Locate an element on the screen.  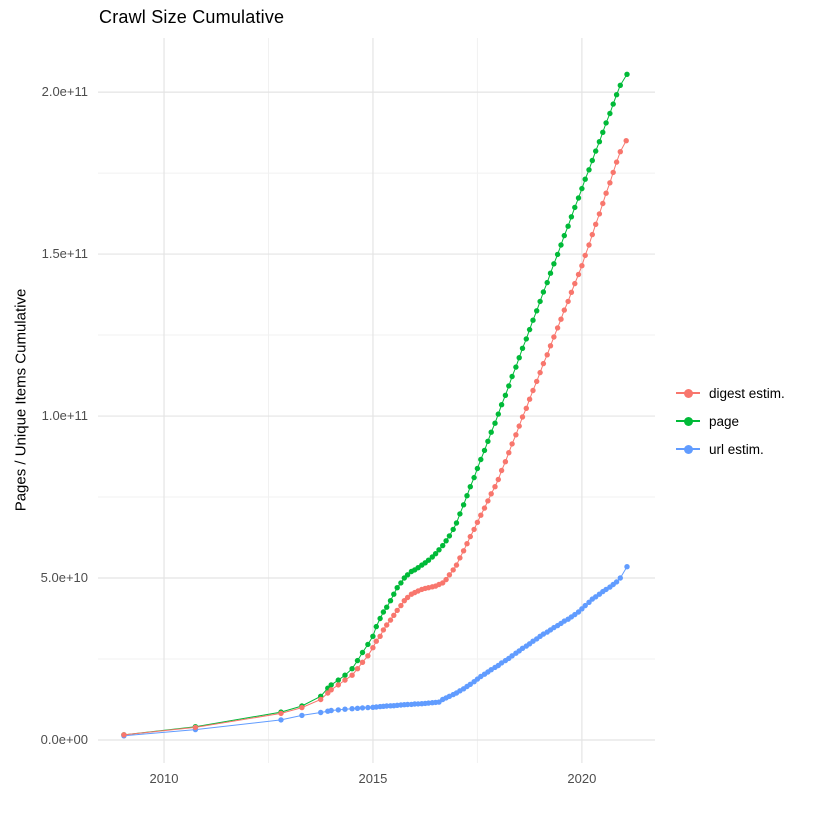
y-tick-label: 5.0e+10 is located at coordinates (64, 578).